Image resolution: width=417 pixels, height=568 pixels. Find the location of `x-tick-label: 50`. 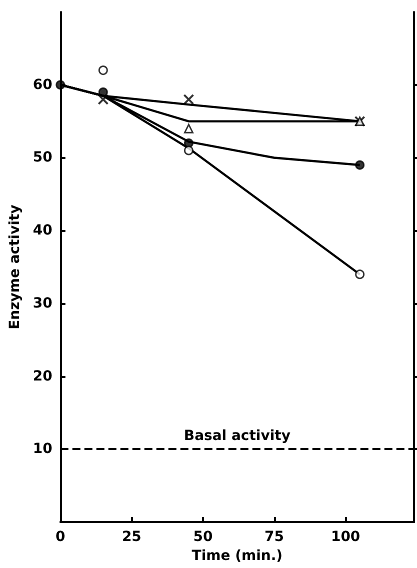

x-tick-label: 50 is located at coordinates (203, 537).